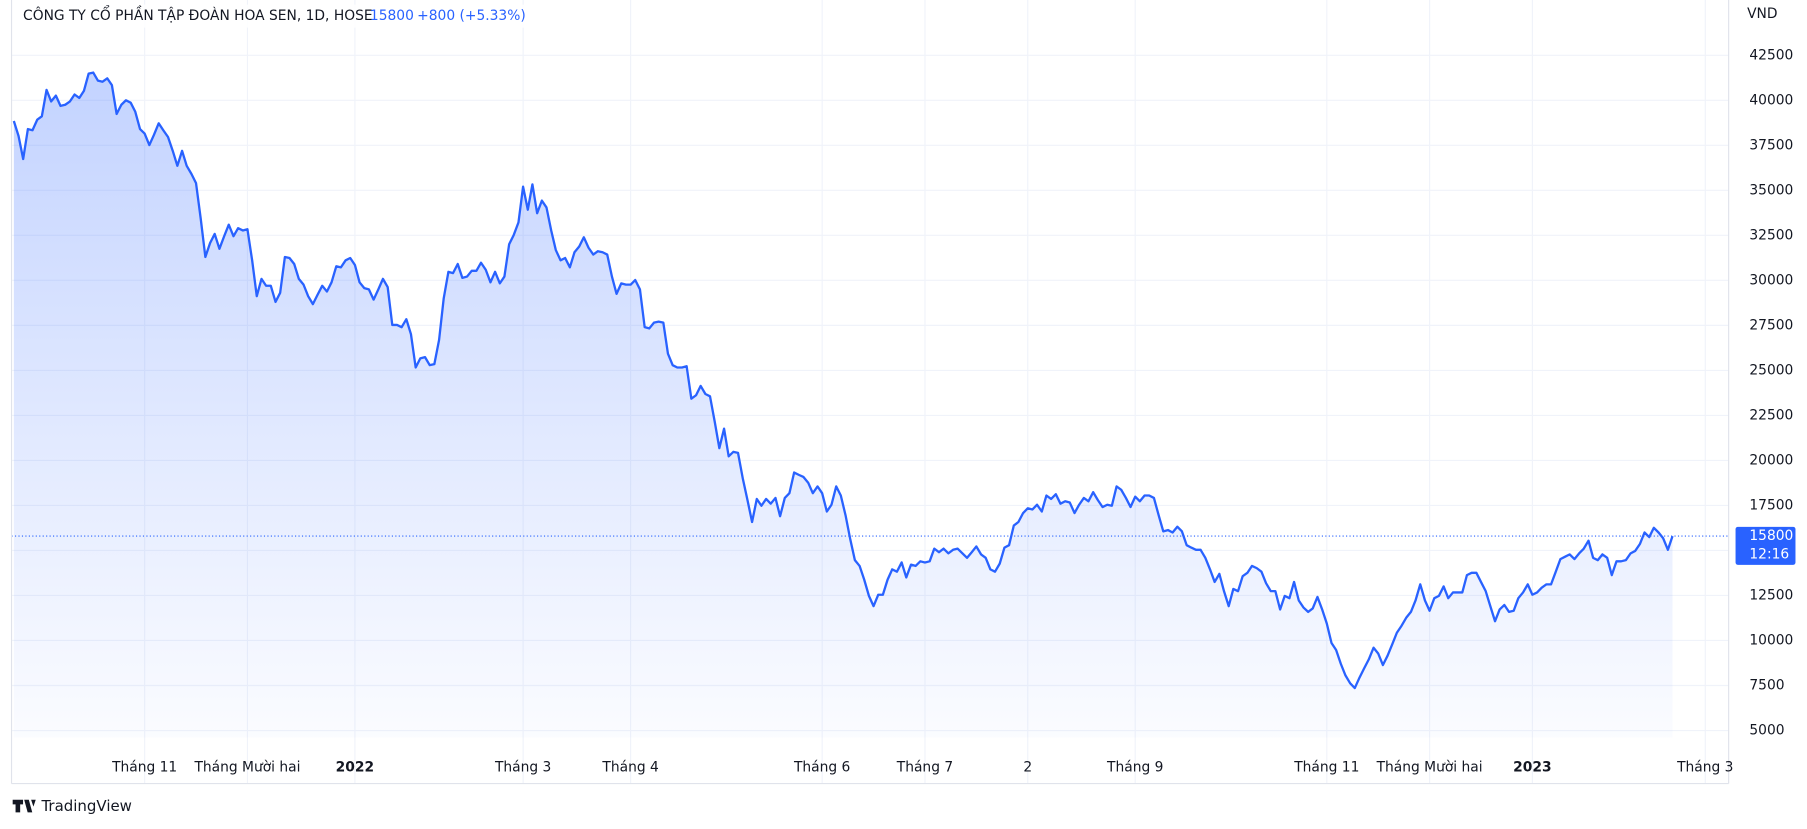 Image resolution: width=1807 pixels, height=829 pixels. I want to click on x-tick-label: Tháng 4, so click(630, 767).